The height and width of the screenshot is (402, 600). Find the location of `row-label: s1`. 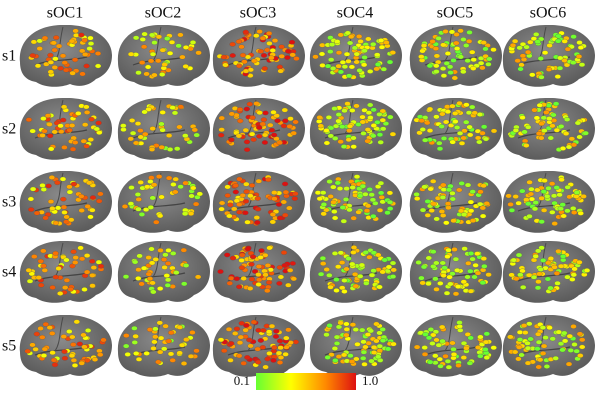

row-label: s1 is located at coordinates (9, 56).